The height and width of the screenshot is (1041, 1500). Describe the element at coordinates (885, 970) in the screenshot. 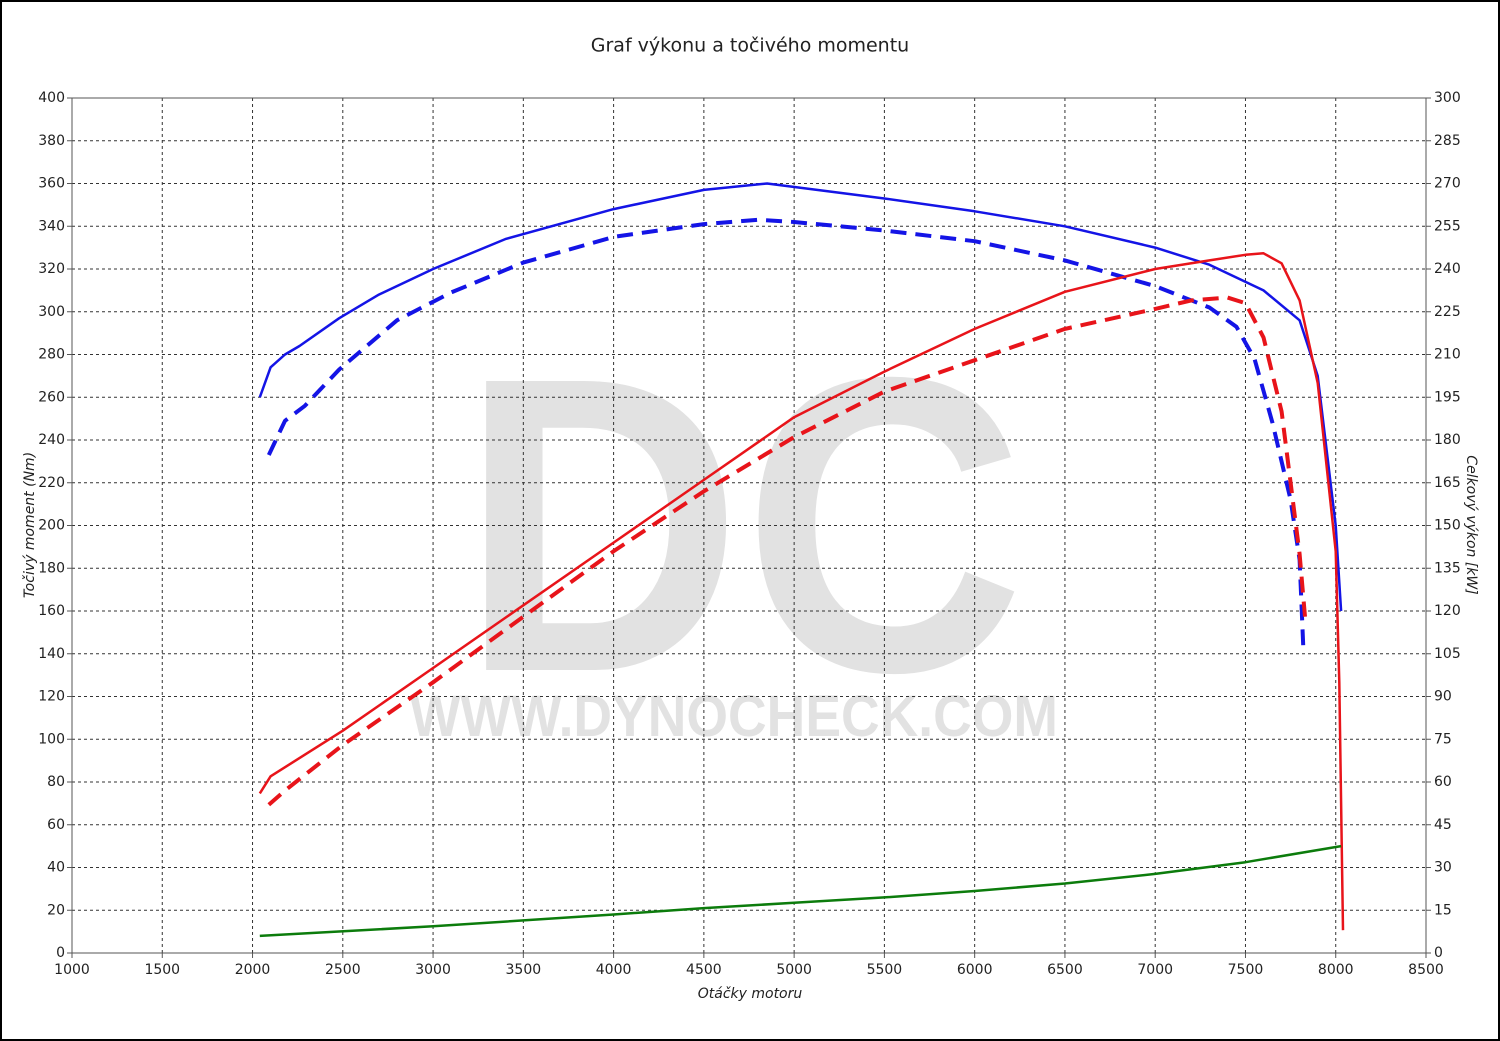

I see `x-tick-label: 5500` at that location.